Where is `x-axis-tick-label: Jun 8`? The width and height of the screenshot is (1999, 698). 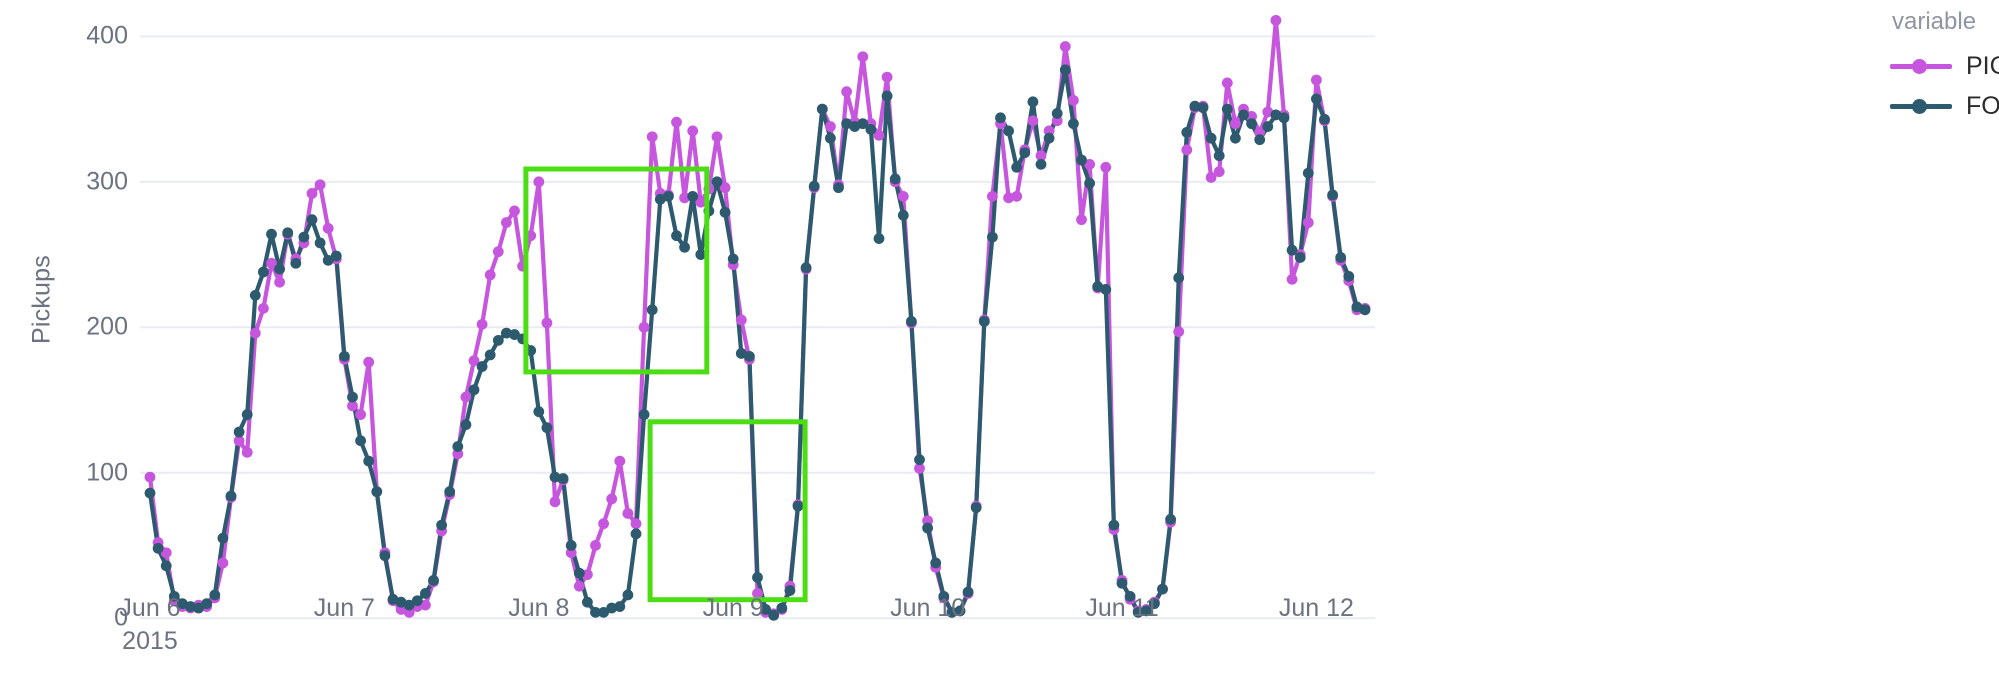 x-axis-tick-label: Jun 8 is located at coordinates (539, 608).